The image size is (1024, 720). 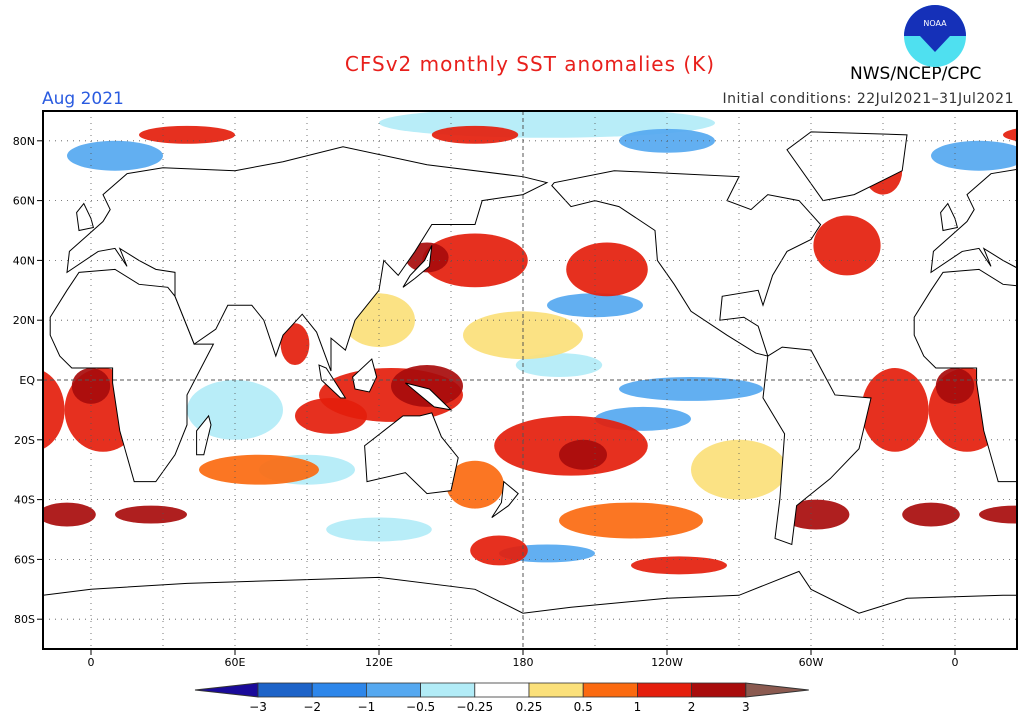 I want to click on x-tick-label: 180, so click(x=523, y=662).